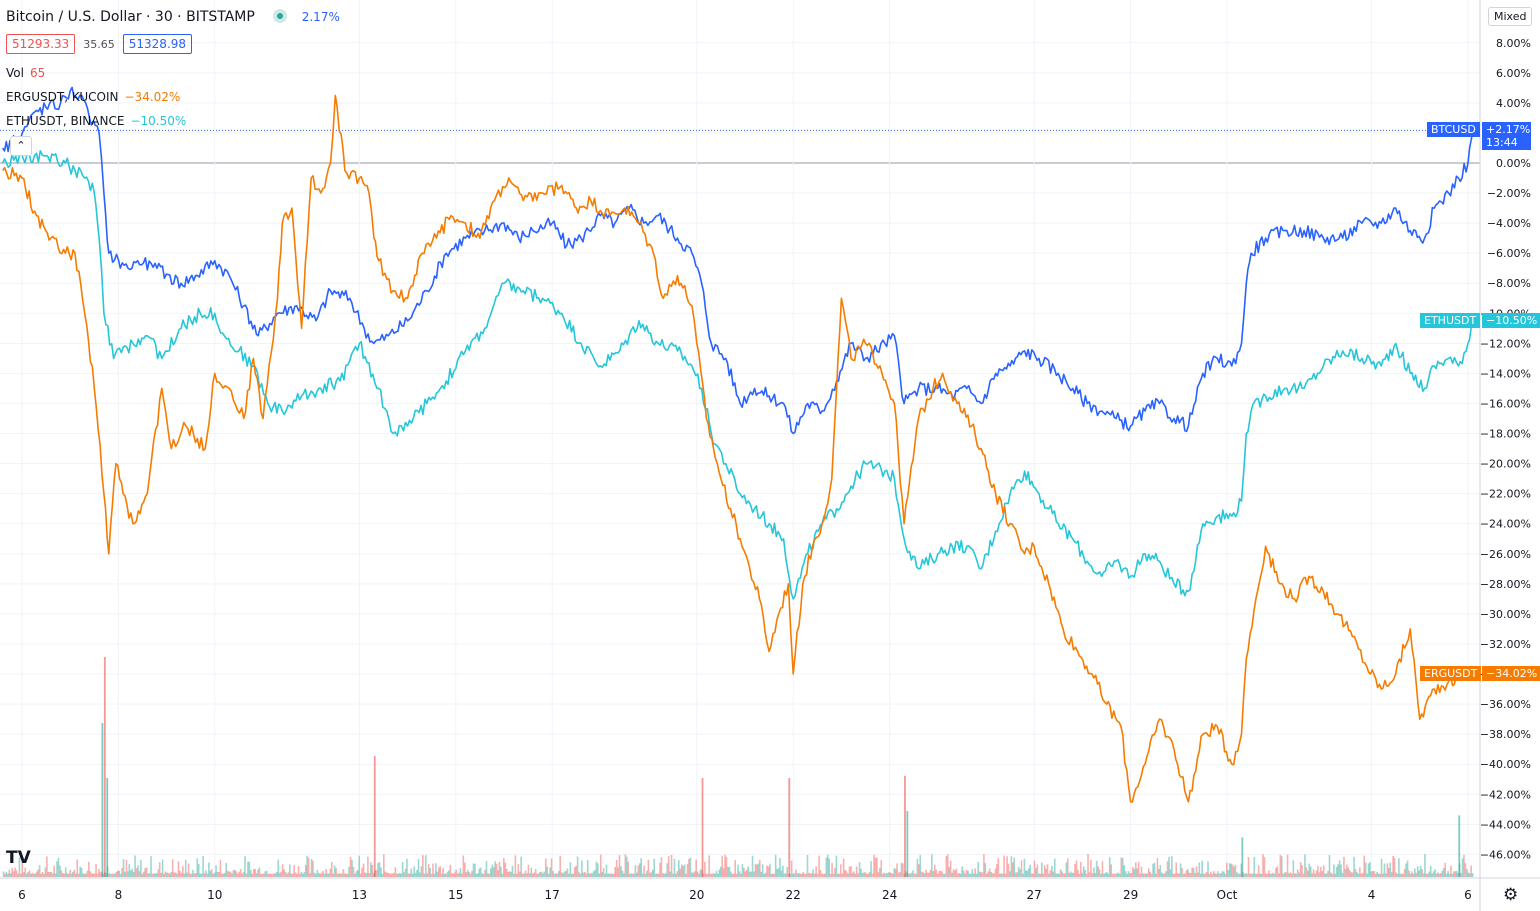 The width and height of the screenshot is (1540, 911). Describe the element at coordinates (25, 73) in the screenshot. I see `volume-legend: Vol 65` at that location.